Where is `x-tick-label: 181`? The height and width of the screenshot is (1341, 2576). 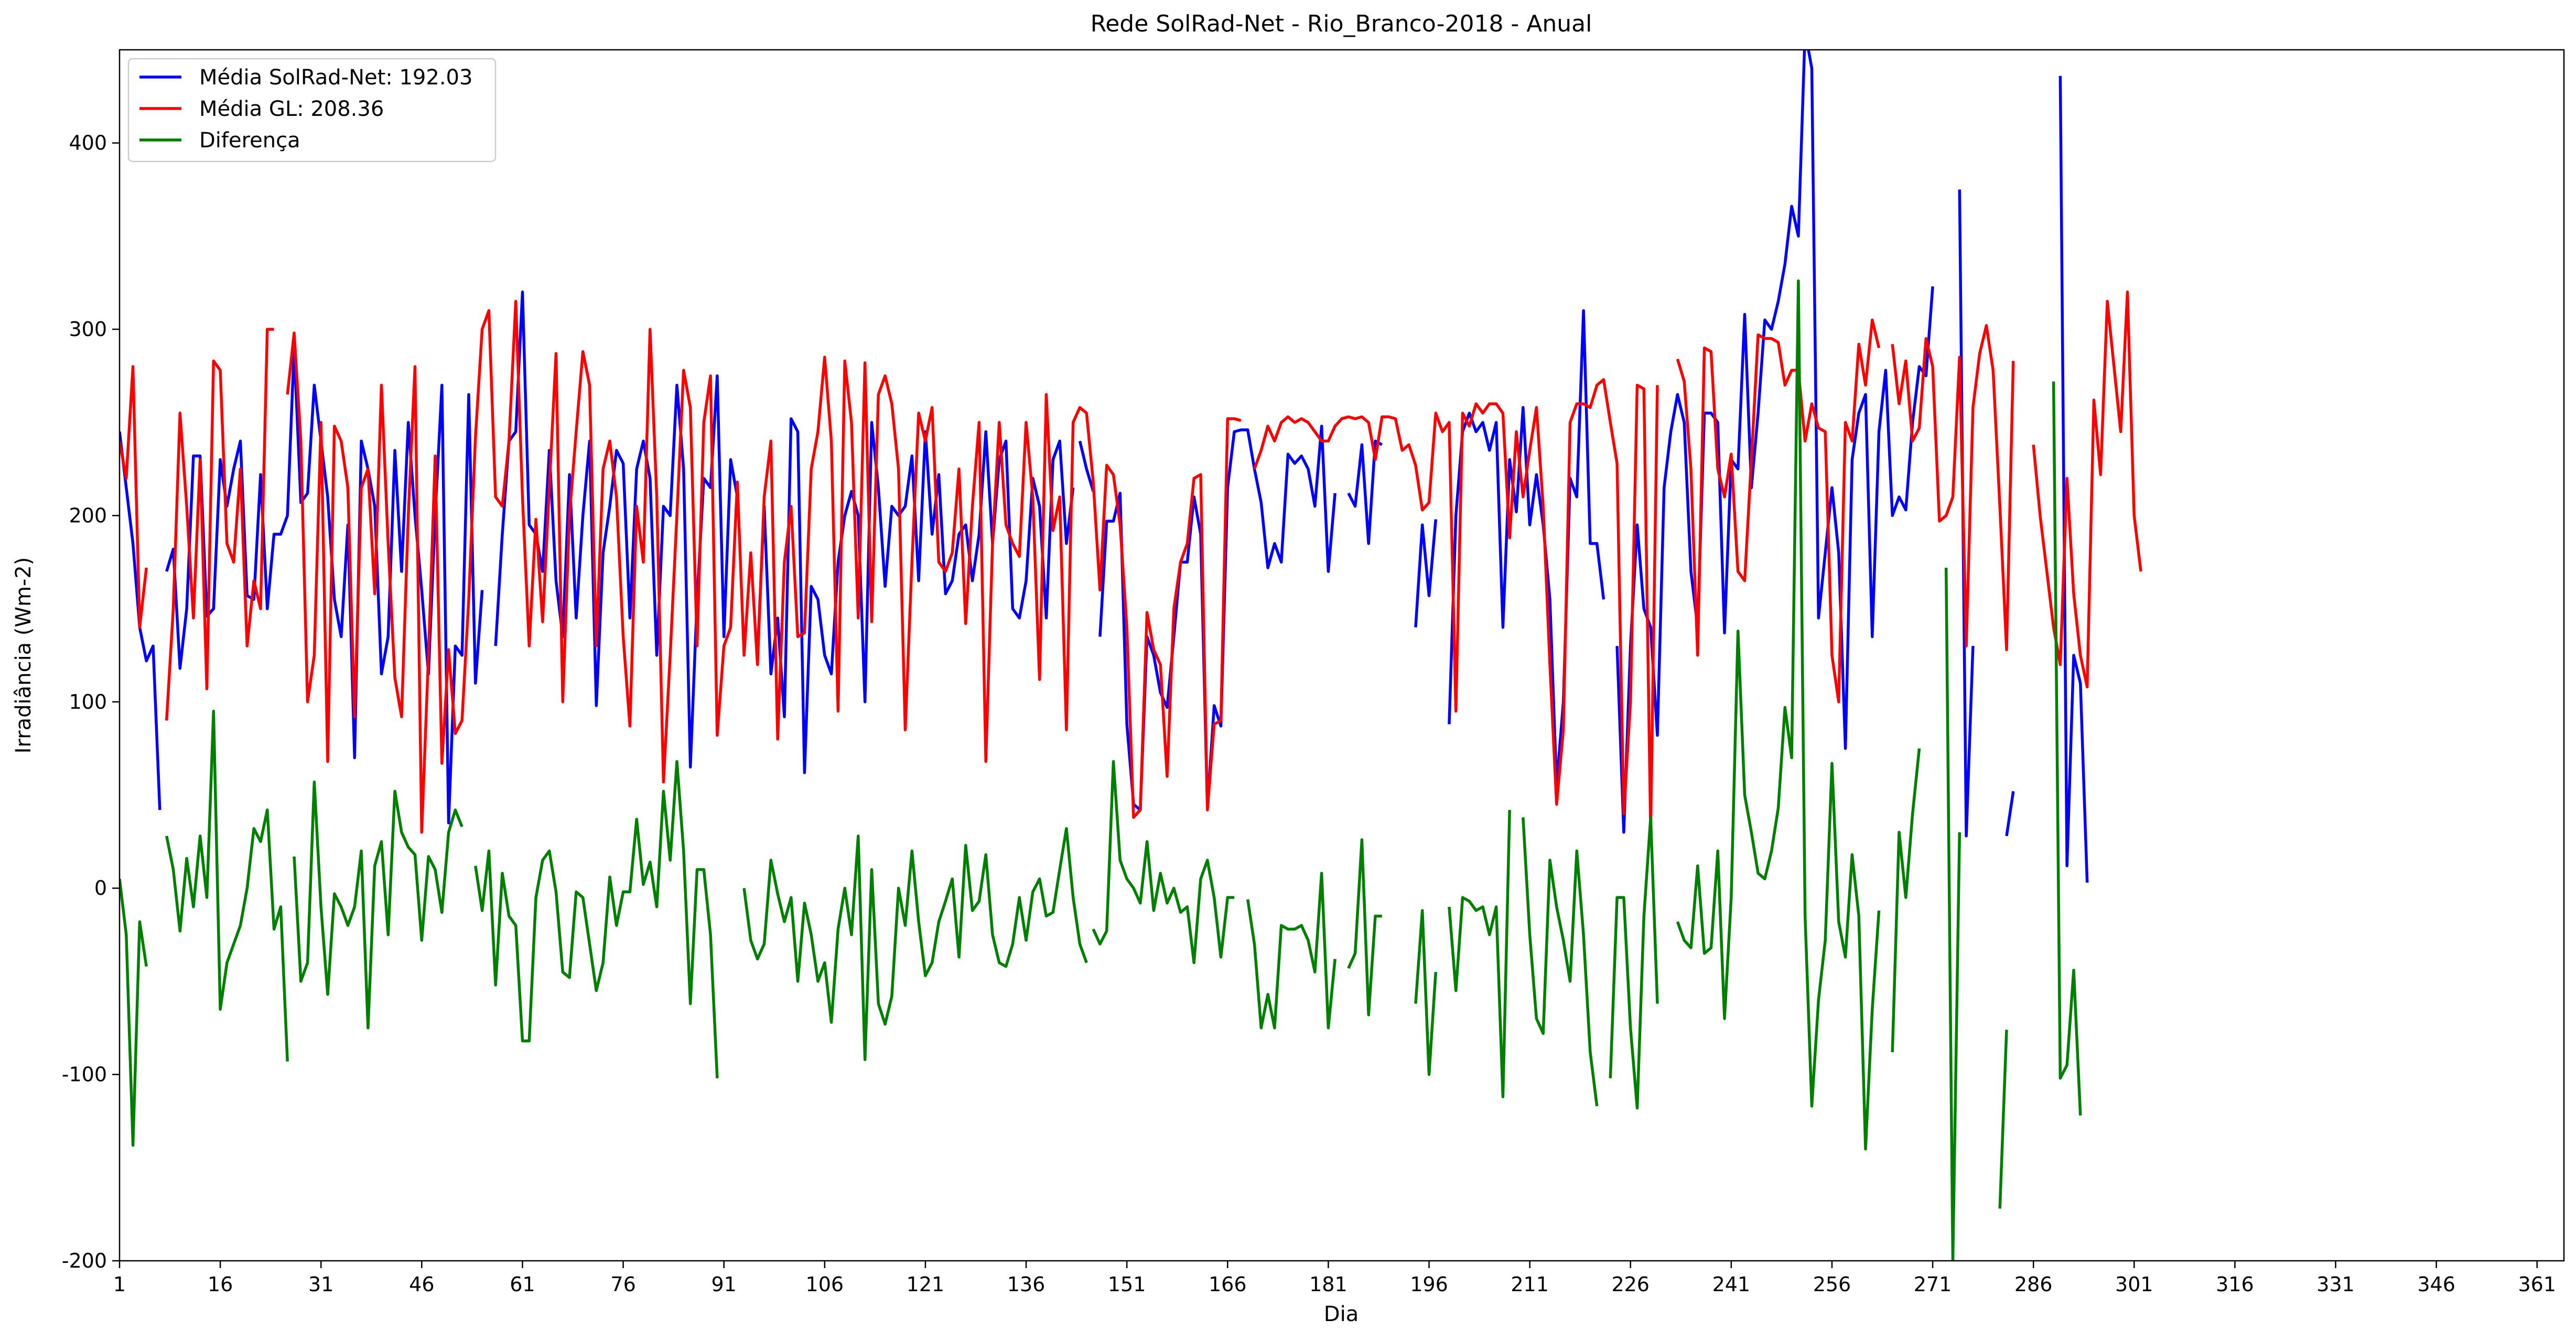 x-tick-label: 181 is located at coordinates (1328, 1284).